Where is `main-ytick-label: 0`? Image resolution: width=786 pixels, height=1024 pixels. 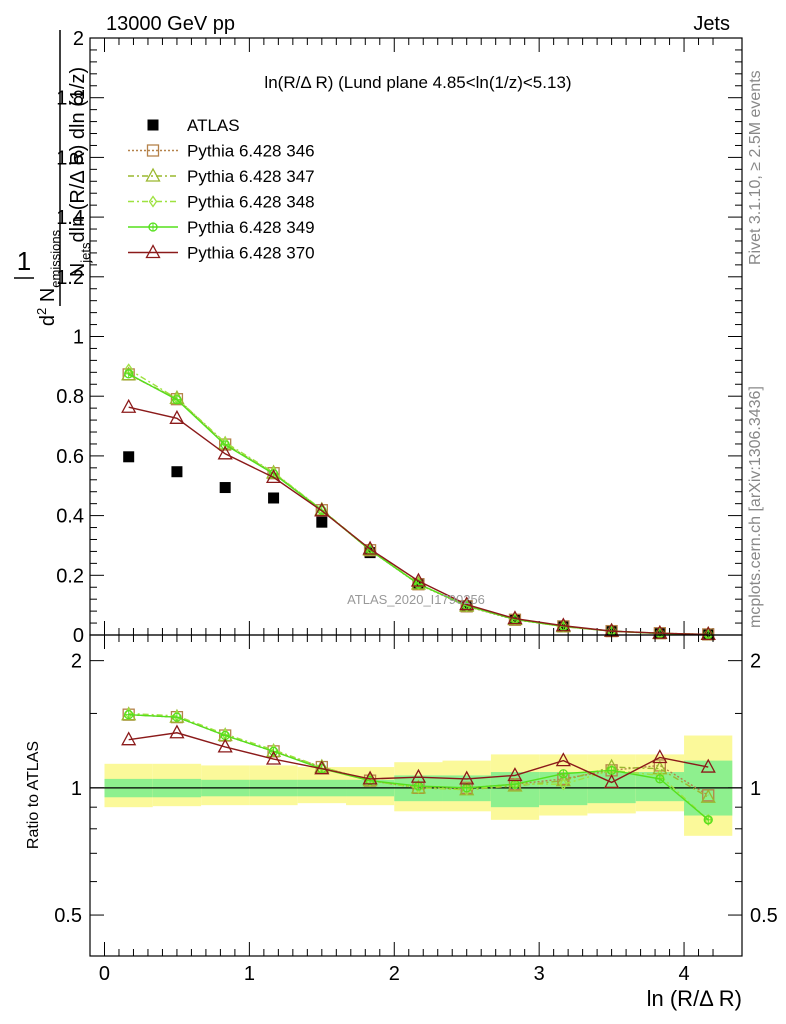
main-ytick-label: 0 is located at coordinates (78, 636).